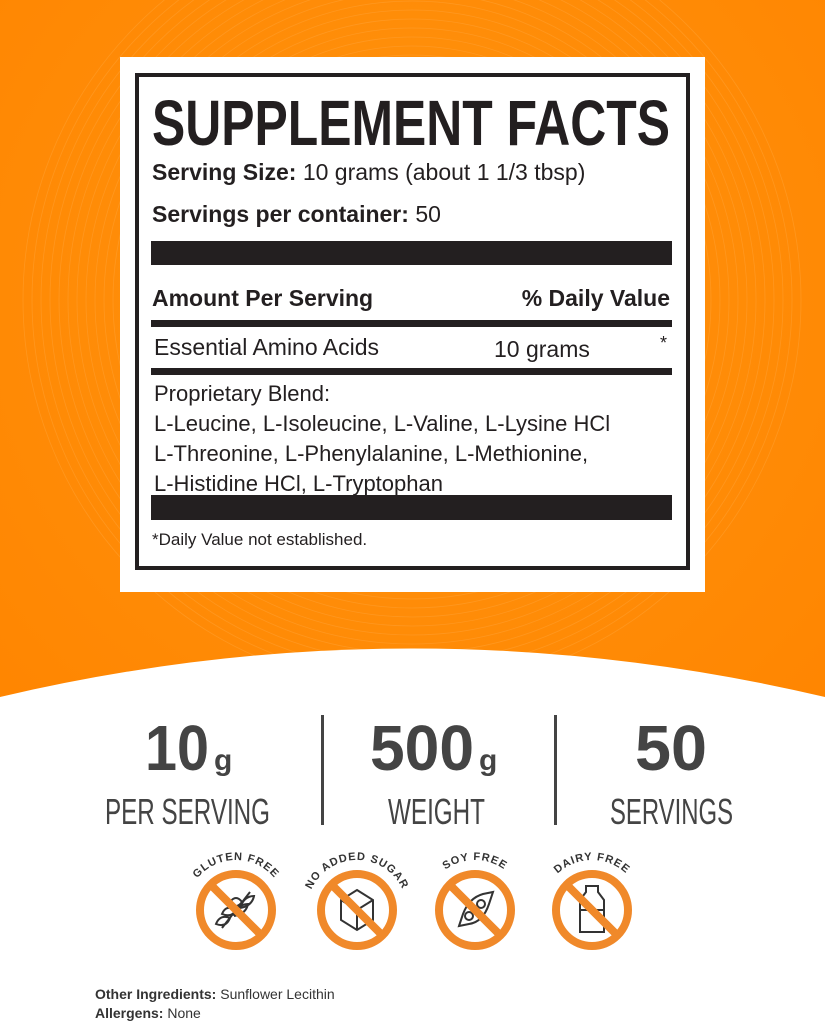  Describe the element at coordinates (428, 214) in the screenshot. I see `servings-value: 50` at that location.